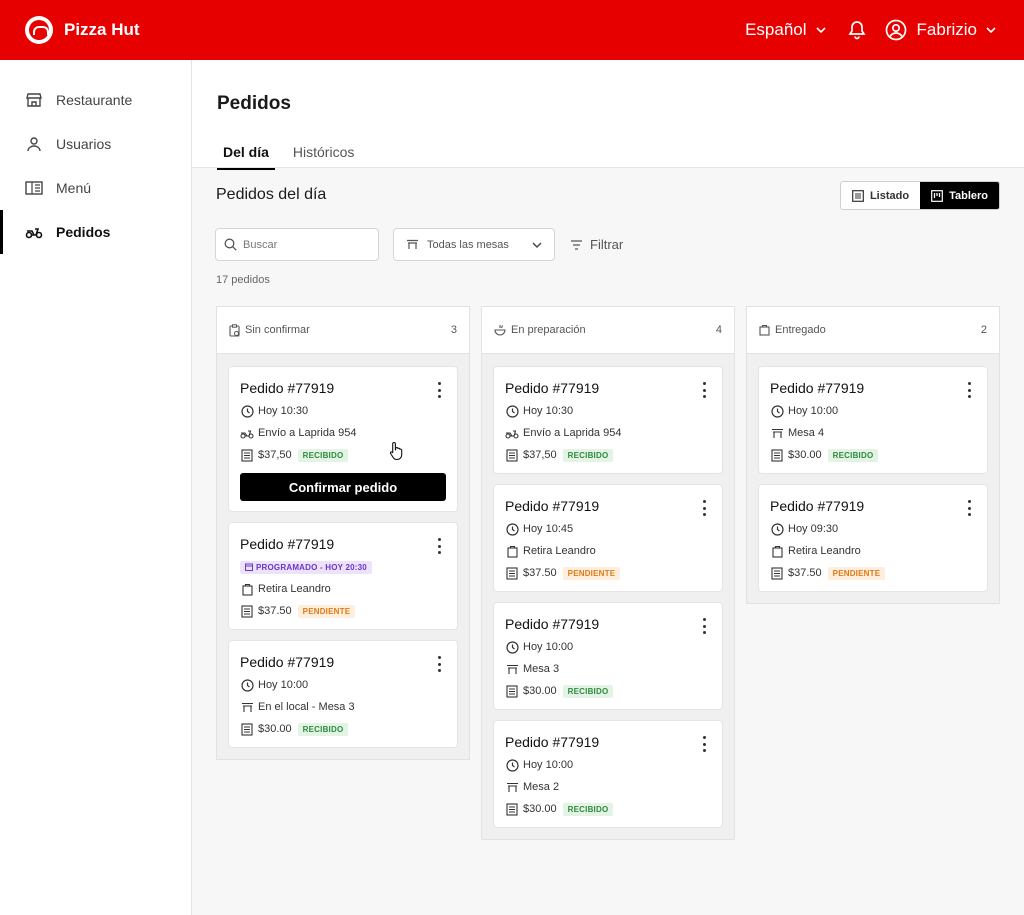 The width and height of the screenshot is (1024, 915). Describe the element at coordinates (785, 30) in the screenshot. I see `language-selector: Español` at that location.